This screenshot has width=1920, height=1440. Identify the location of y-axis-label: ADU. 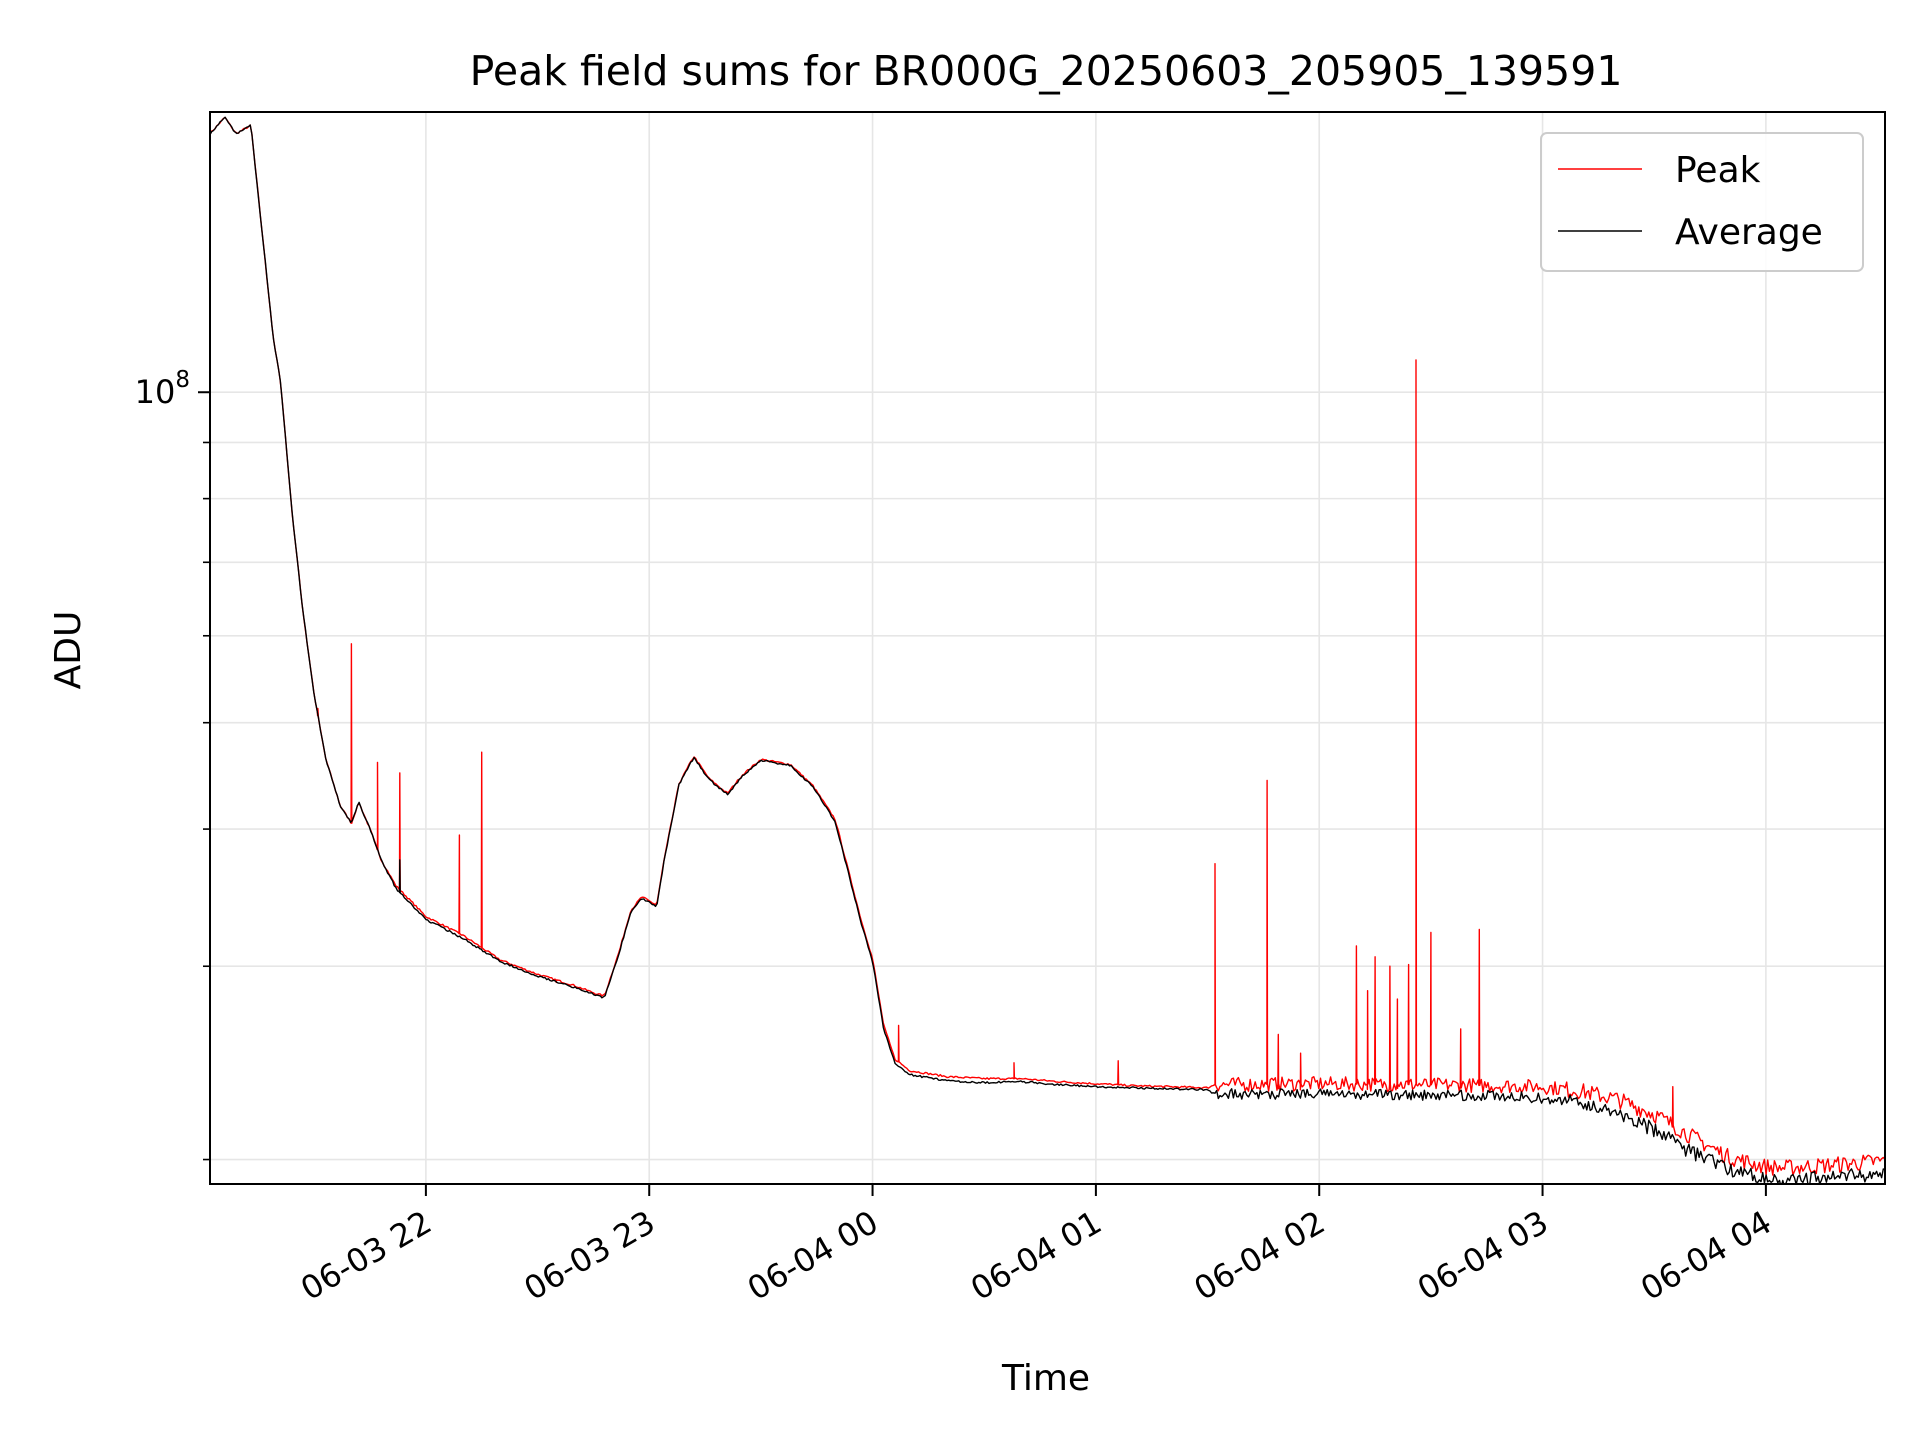
(68, 650).